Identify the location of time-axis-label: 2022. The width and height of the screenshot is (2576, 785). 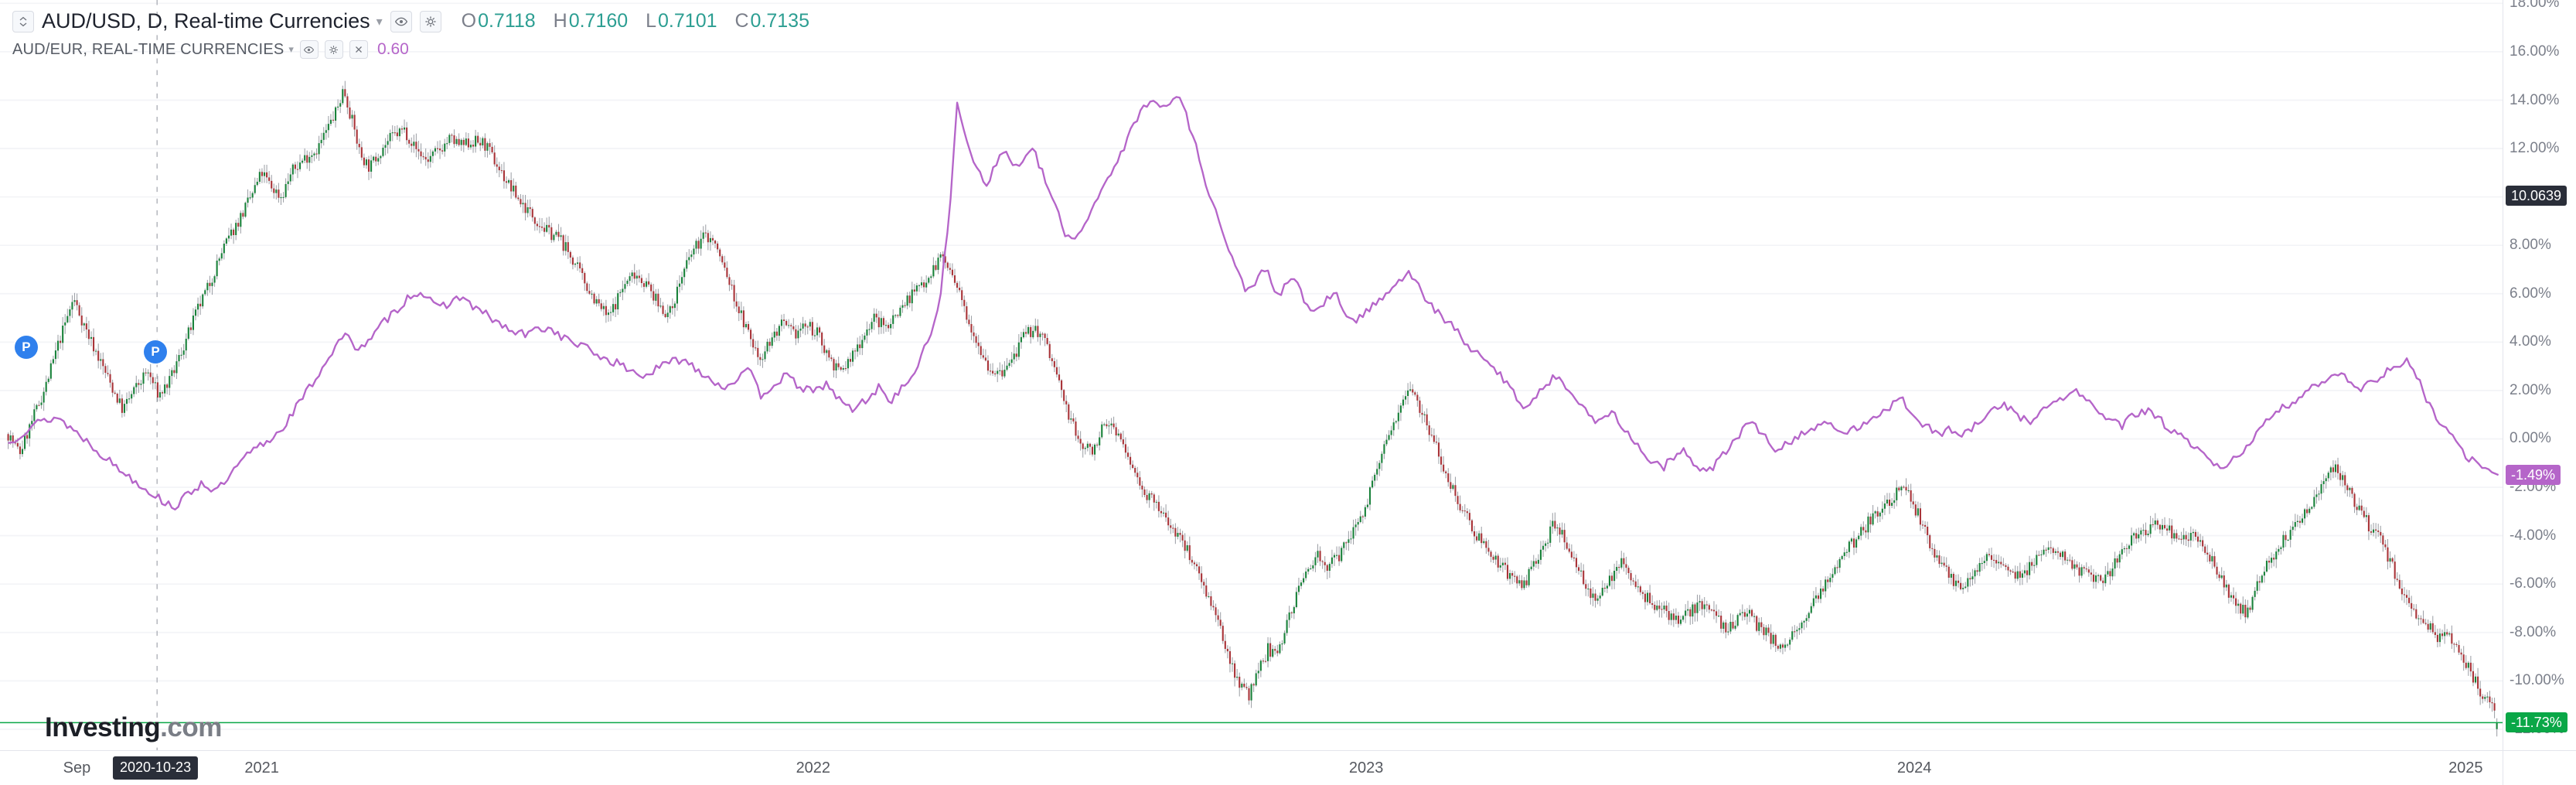
(813, 767).